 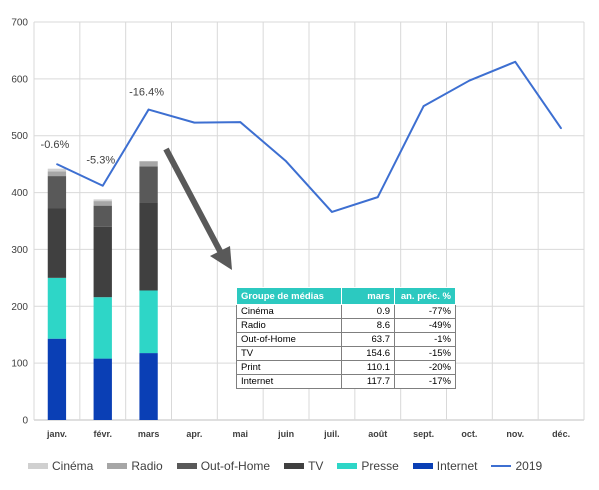 What do you see at coordinates (19, 250) in the screenshot?
I see `y-tick-label: 300` at bounding box center [19, 250].